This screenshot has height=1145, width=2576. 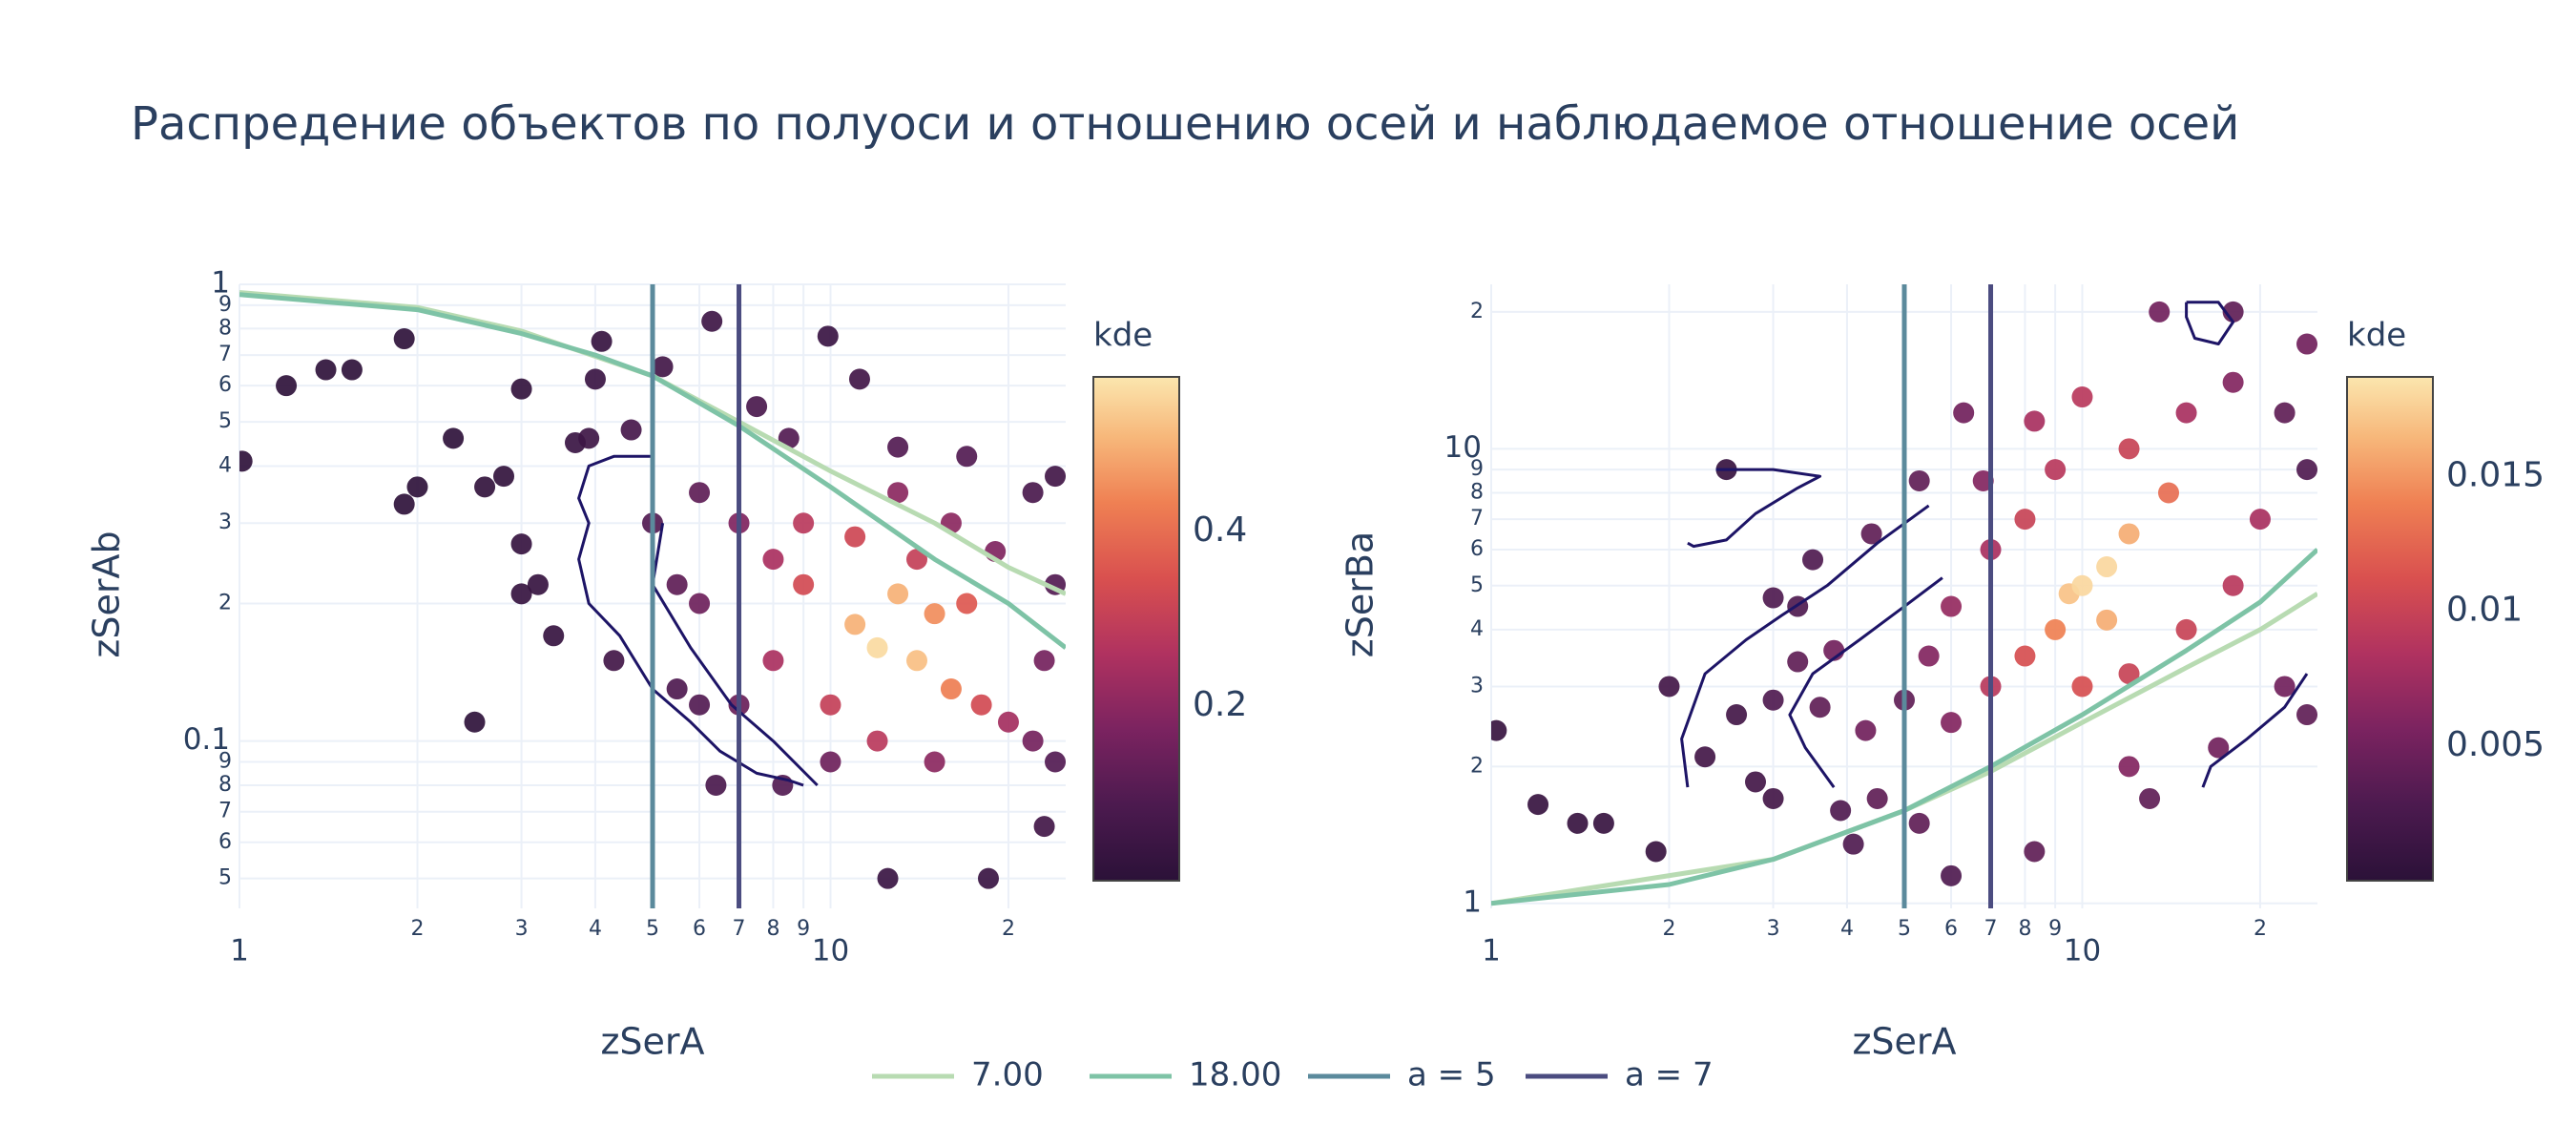 What do you see at coordinates (1451, 1075) in the screenshot?
I see `legend-label: a = 5` at bounding box center [1451, 1075].